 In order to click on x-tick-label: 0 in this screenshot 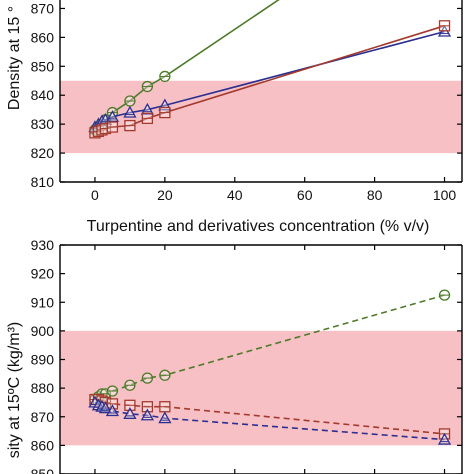, I will do `click(95, 195)`.